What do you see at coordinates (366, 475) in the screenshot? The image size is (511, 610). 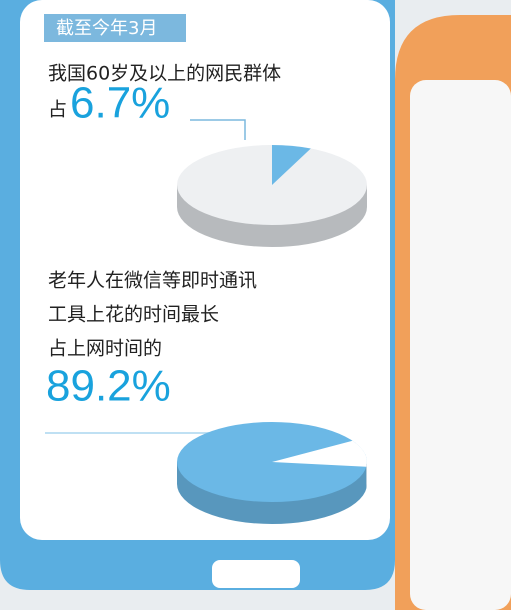 I see `pie-slice-side` at bounding box center [366, 475].